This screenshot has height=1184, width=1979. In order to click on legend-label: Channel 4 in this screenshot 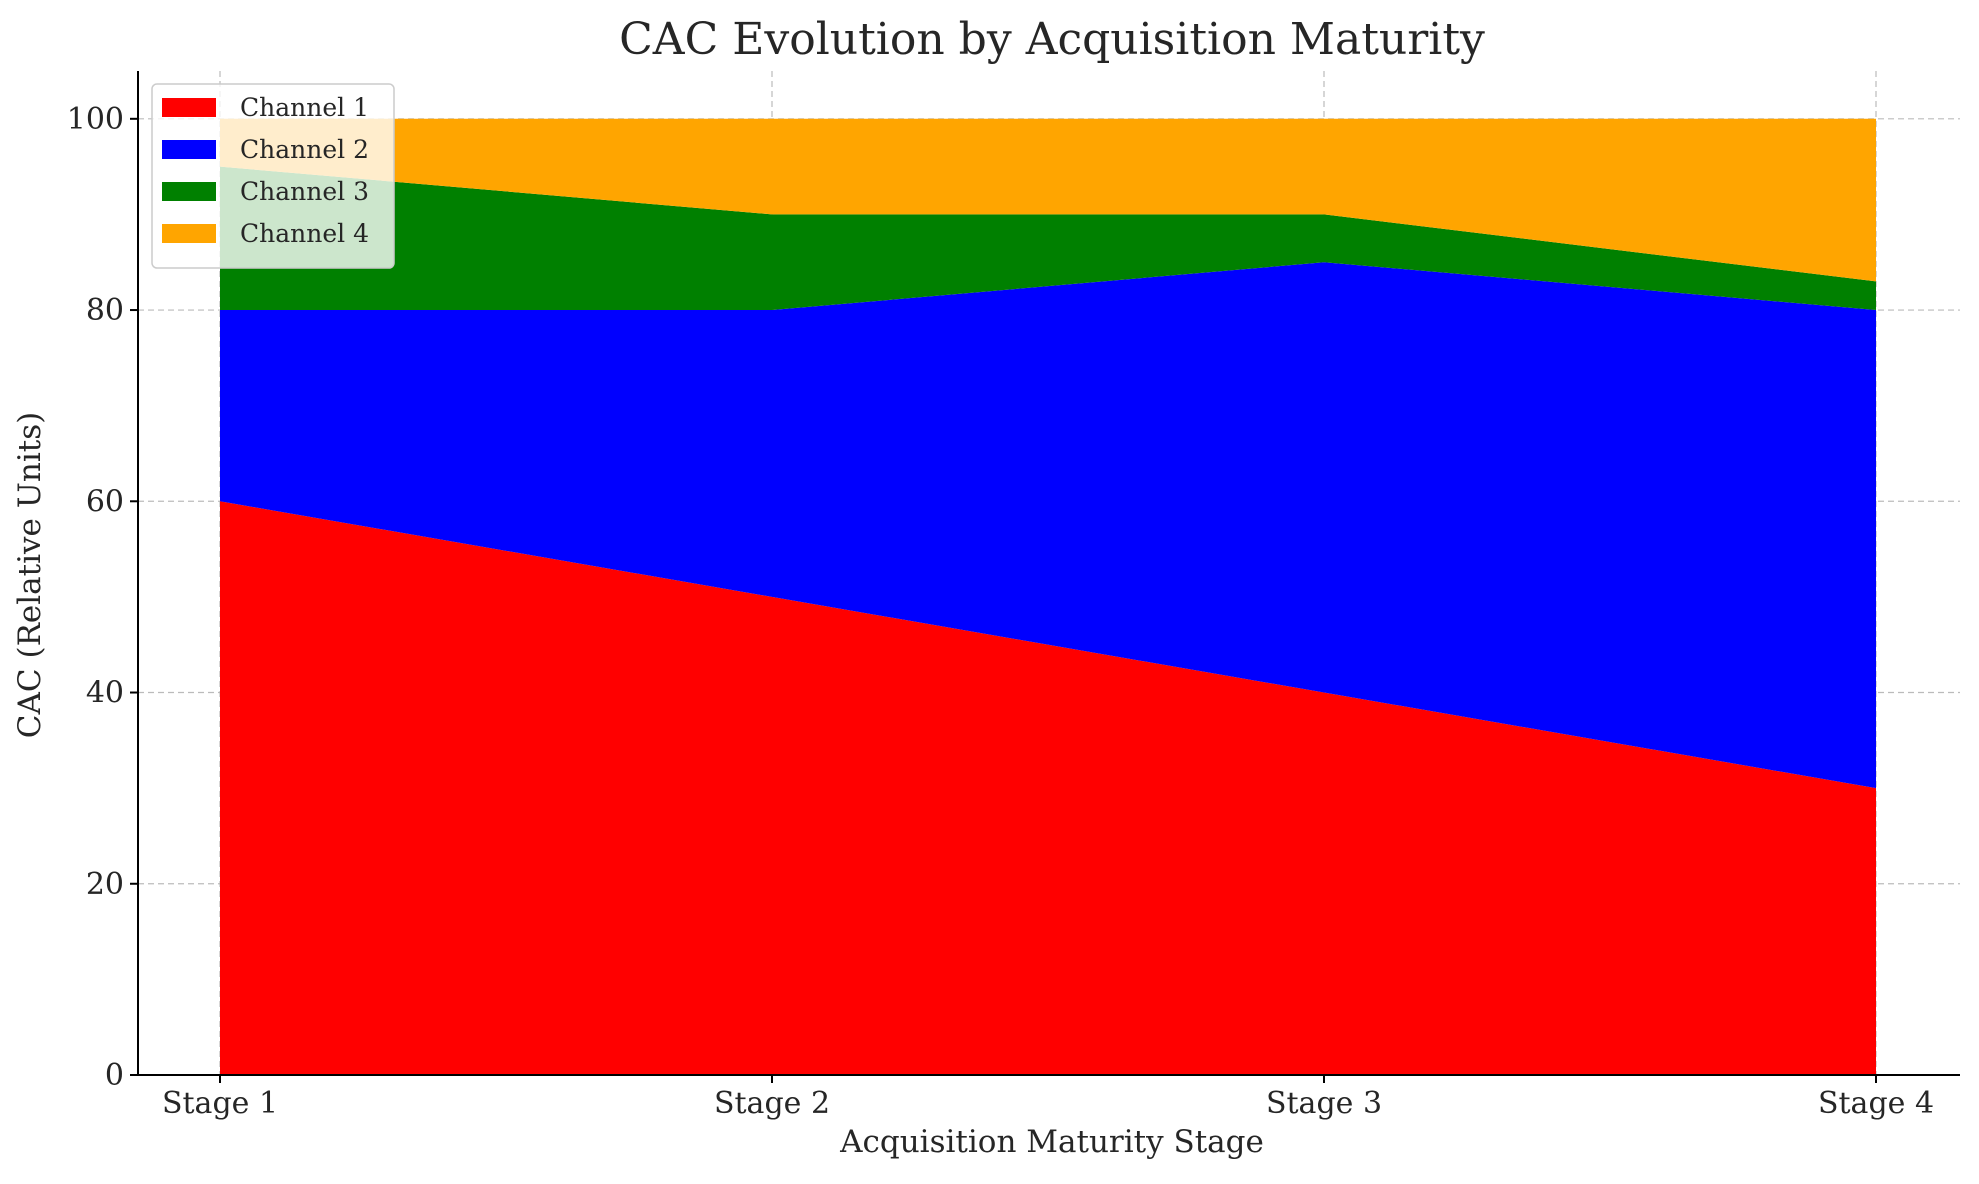, I will do `click(304, 233)`.